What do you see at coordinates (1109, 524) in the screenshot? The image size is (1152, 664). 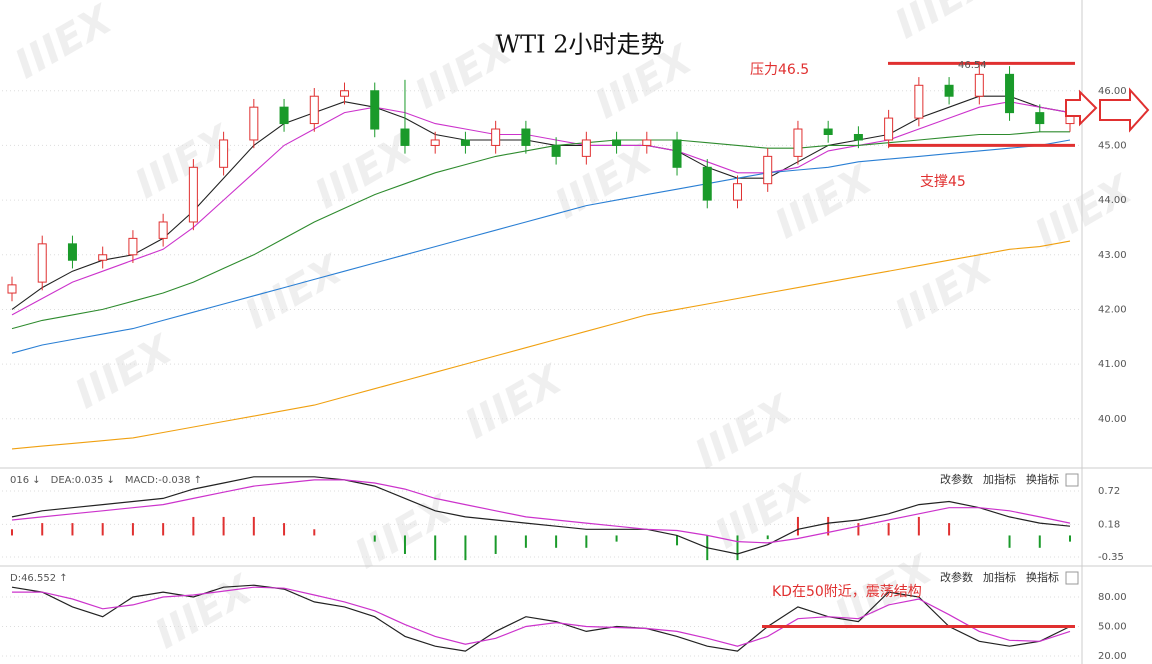 I see `y-tick-label: 0.18` at bounding box center [1109, 524].